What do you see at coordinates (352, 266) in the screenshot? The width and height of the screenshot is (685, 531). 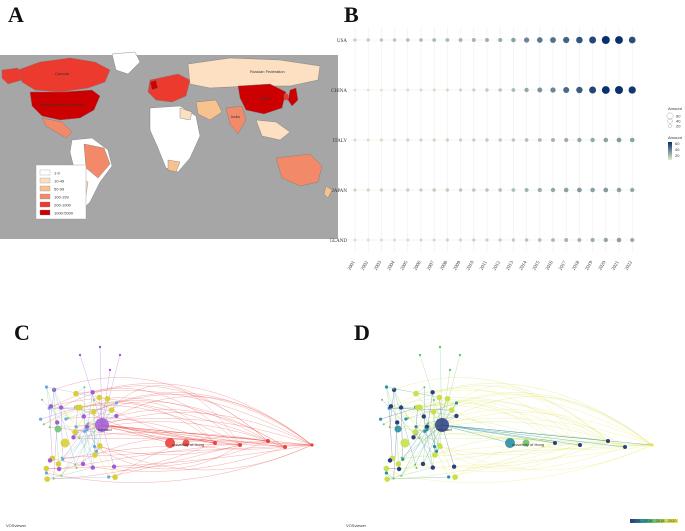 I see `bubble-x-tick: 2001` at bounding box center [352, 266].